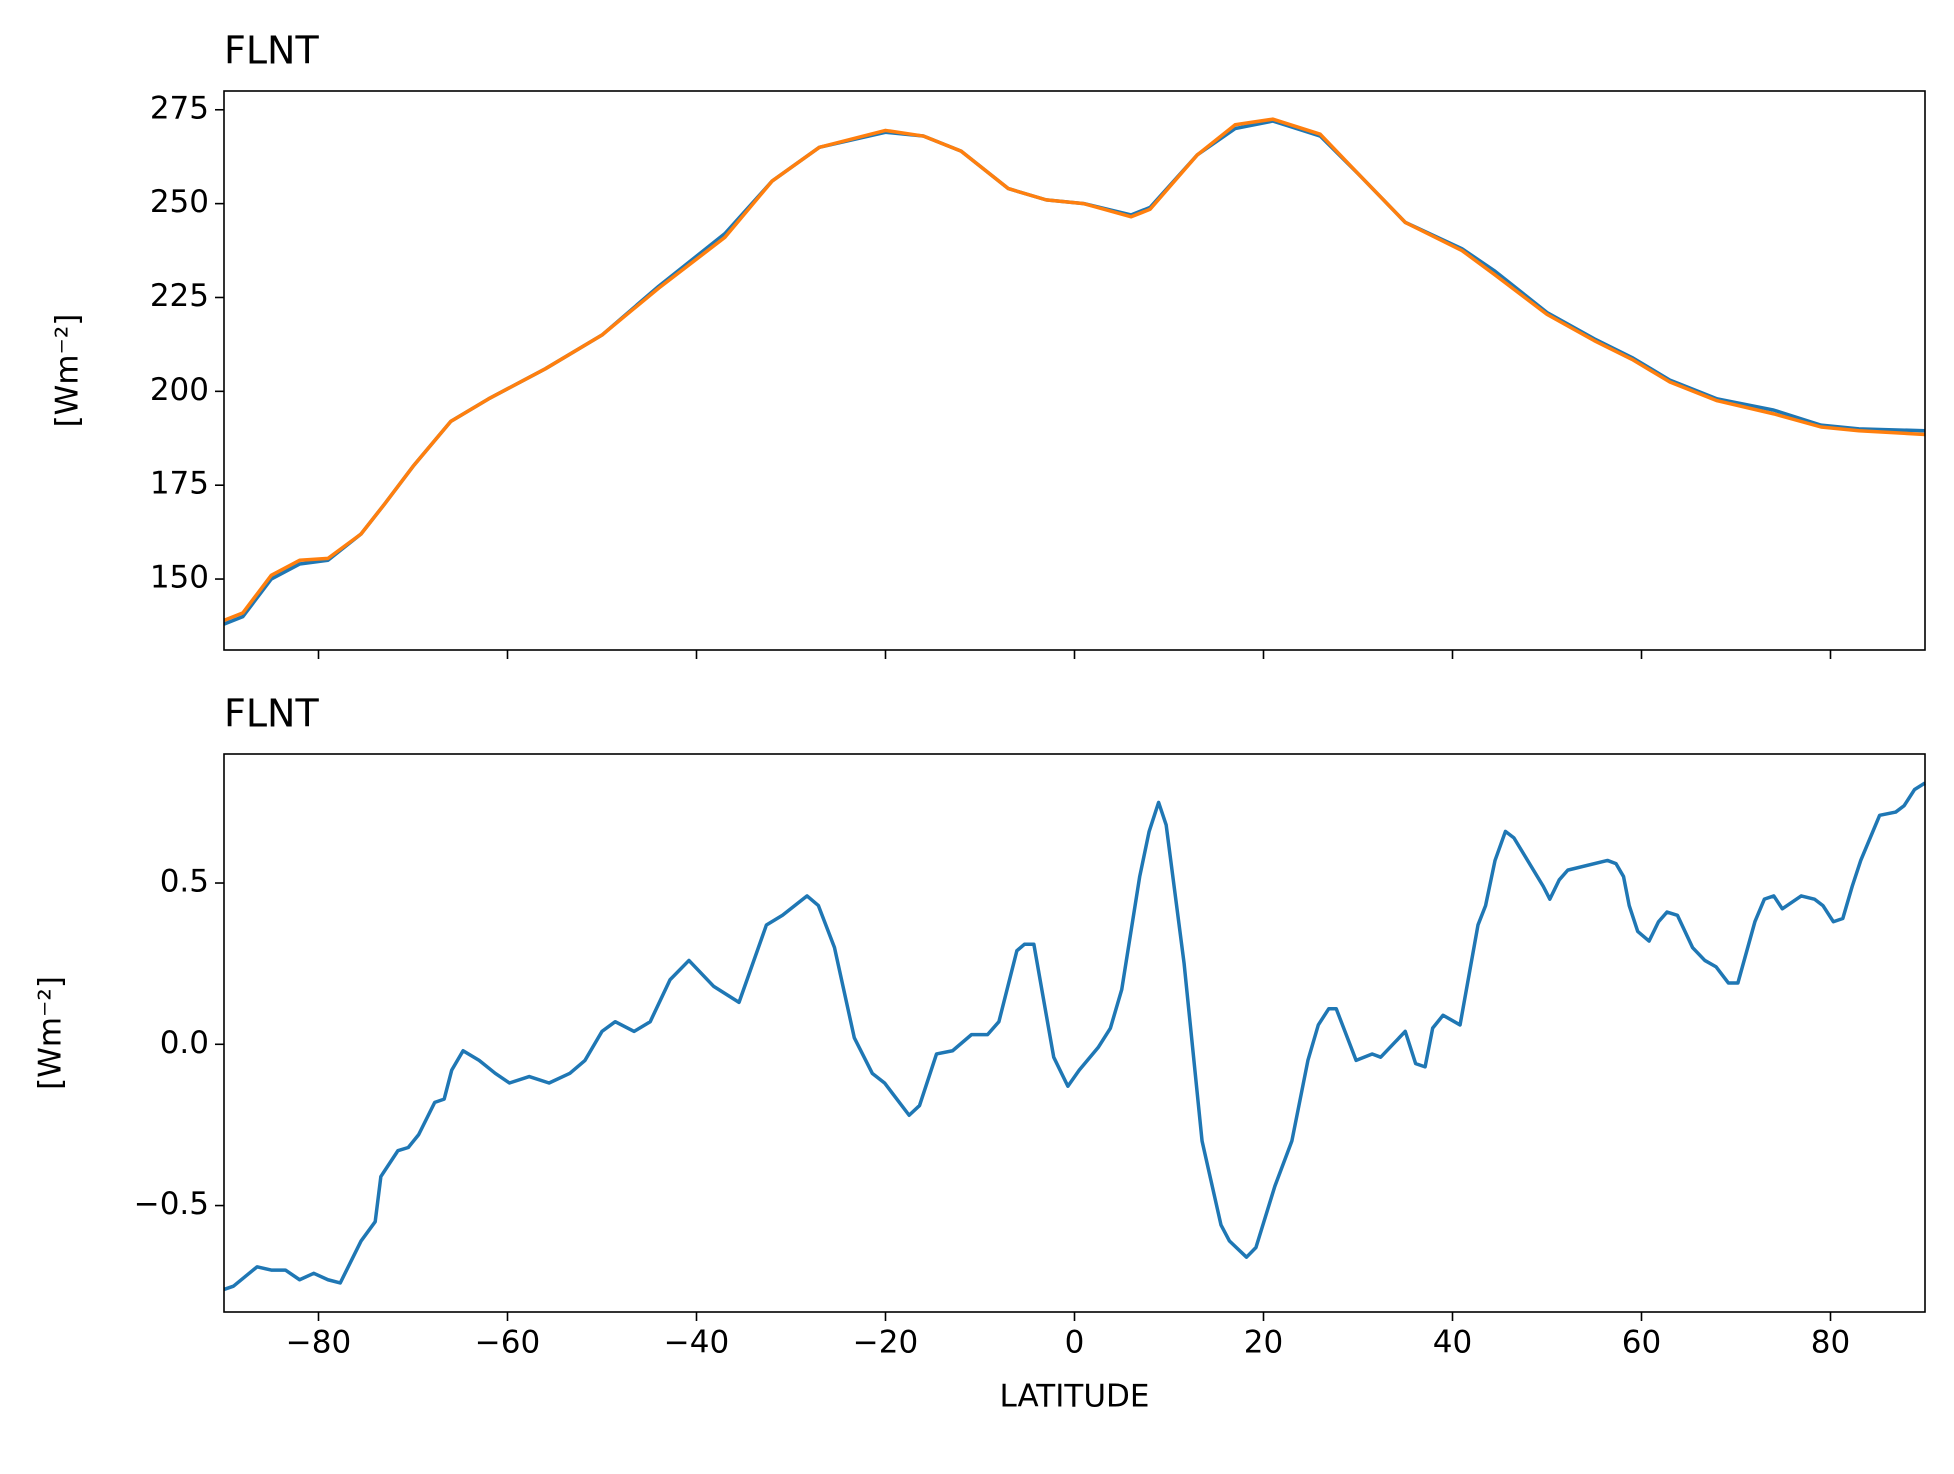 The image size is (1954, 1474). What do you see at coordinates (184, 1043) in the screenshot?
I see `y-tick-label: 0.0` at bounding box center [184, 1043].